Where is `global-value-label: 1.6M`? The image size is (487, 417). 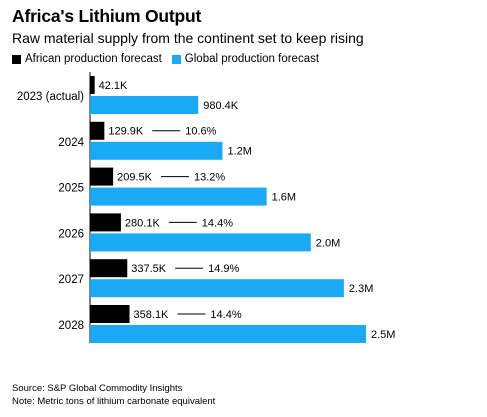
global-value-label: 1.6M is located at coordinates (284, 198).